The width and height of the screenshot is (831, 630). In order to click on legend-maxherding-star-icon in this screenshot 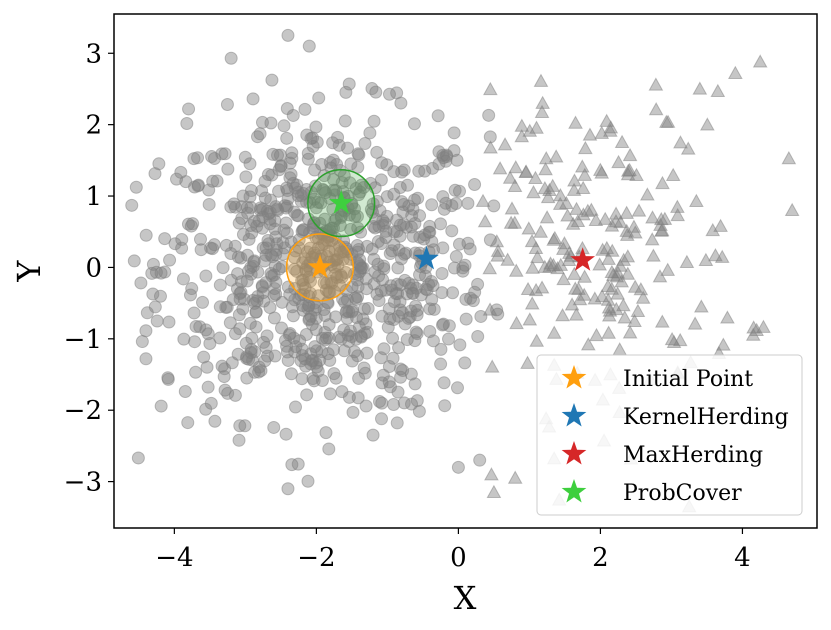, I will do `click(574, 453)`.